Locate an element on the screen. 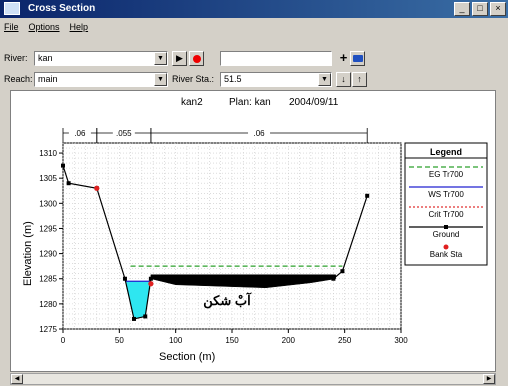 The height and width of the screenshot is (386, 508). add-plot-button: + is located at coordinates (343, 58).